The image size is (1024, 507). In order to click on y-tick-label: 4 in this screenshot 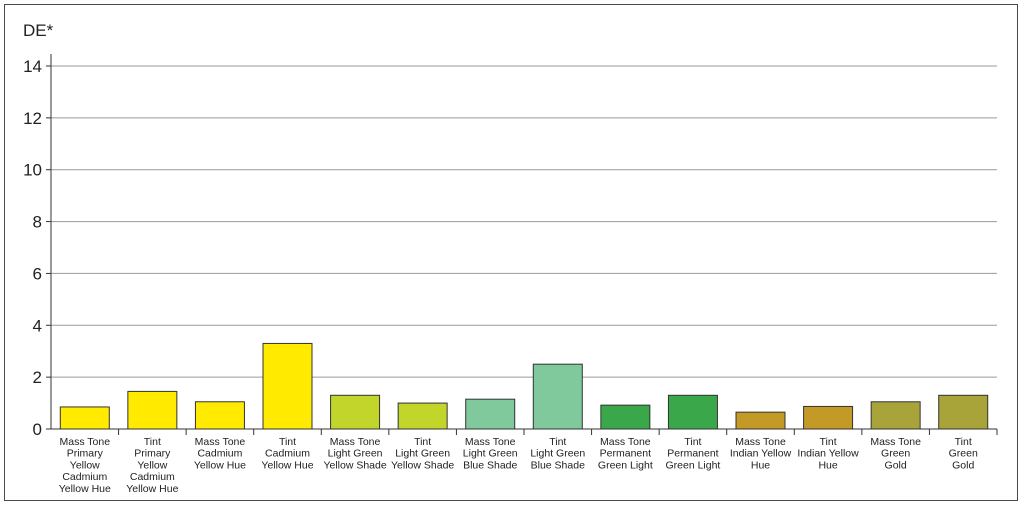, I will do `click(37, 325)`.